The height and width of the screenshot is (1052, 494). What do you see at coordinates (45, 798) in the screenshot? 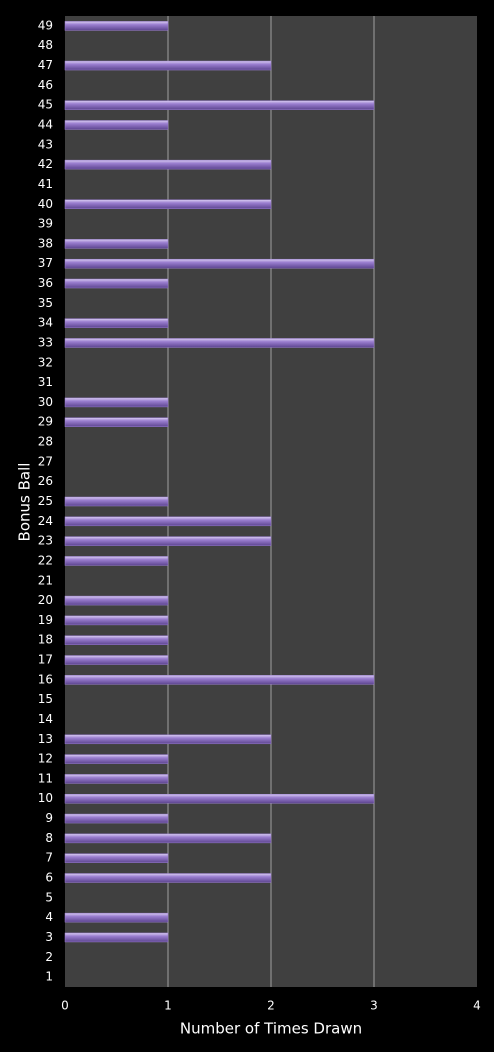
I see `y-tick-label: 10` at bounding box center [45, 798].